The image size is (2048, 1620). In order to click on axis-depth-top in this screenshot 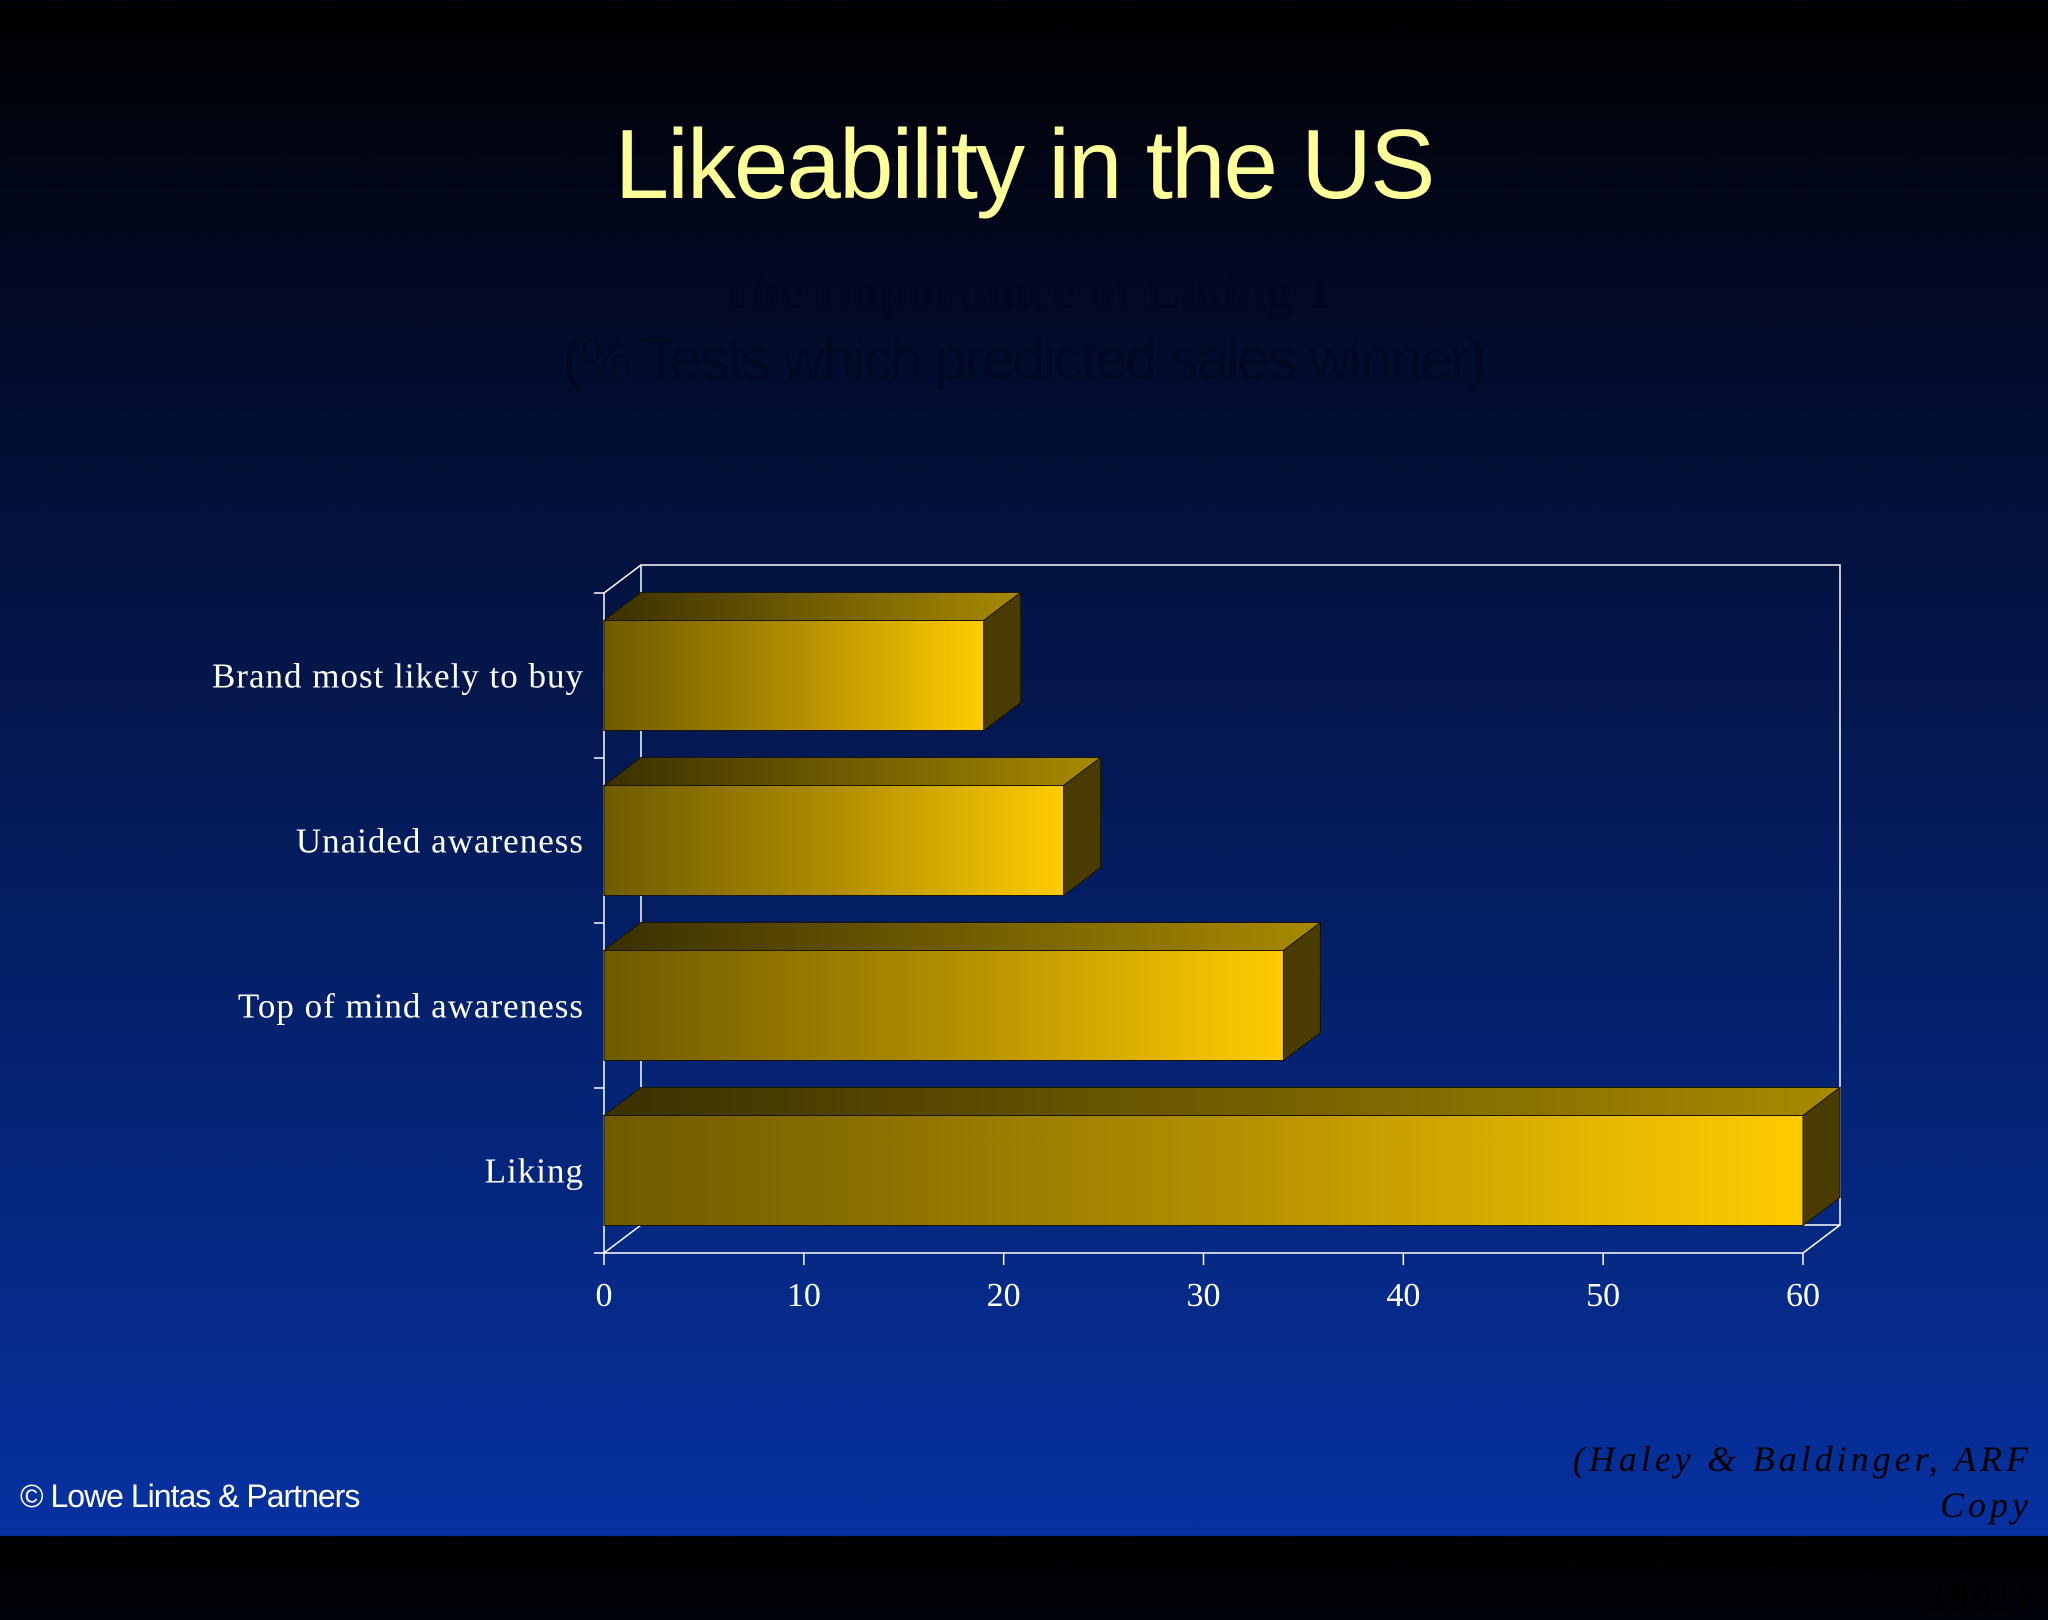, I will do `click(622, 579)`.